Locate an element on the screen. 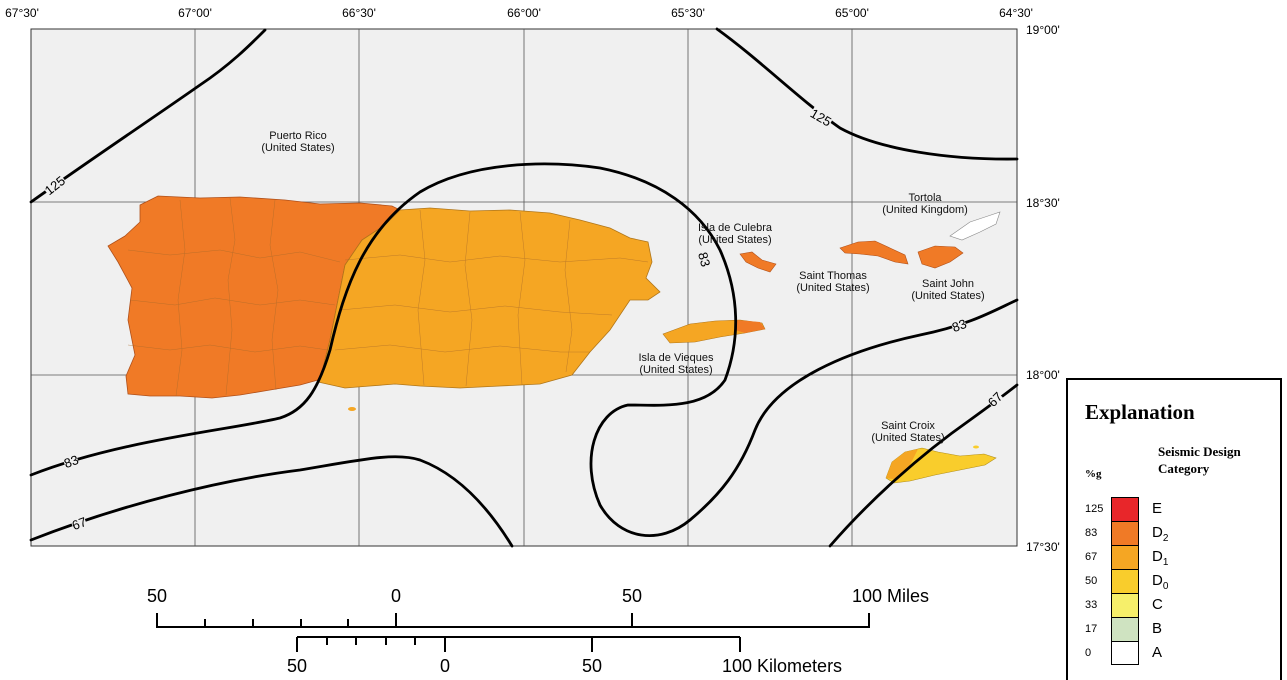 The image size is (1287, 680). contour-67-south is located at coordinates (271, 501).